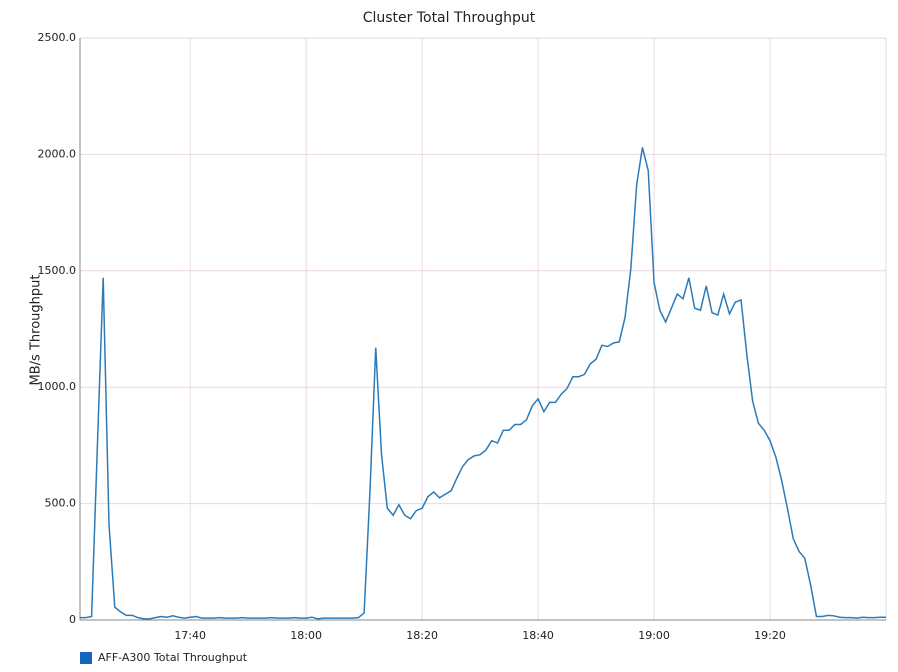 The image size is (898, 672). Describe the element at coordinates (57, 37) in the screenshot. I see `y-tick-label: 2500.0` at that location.